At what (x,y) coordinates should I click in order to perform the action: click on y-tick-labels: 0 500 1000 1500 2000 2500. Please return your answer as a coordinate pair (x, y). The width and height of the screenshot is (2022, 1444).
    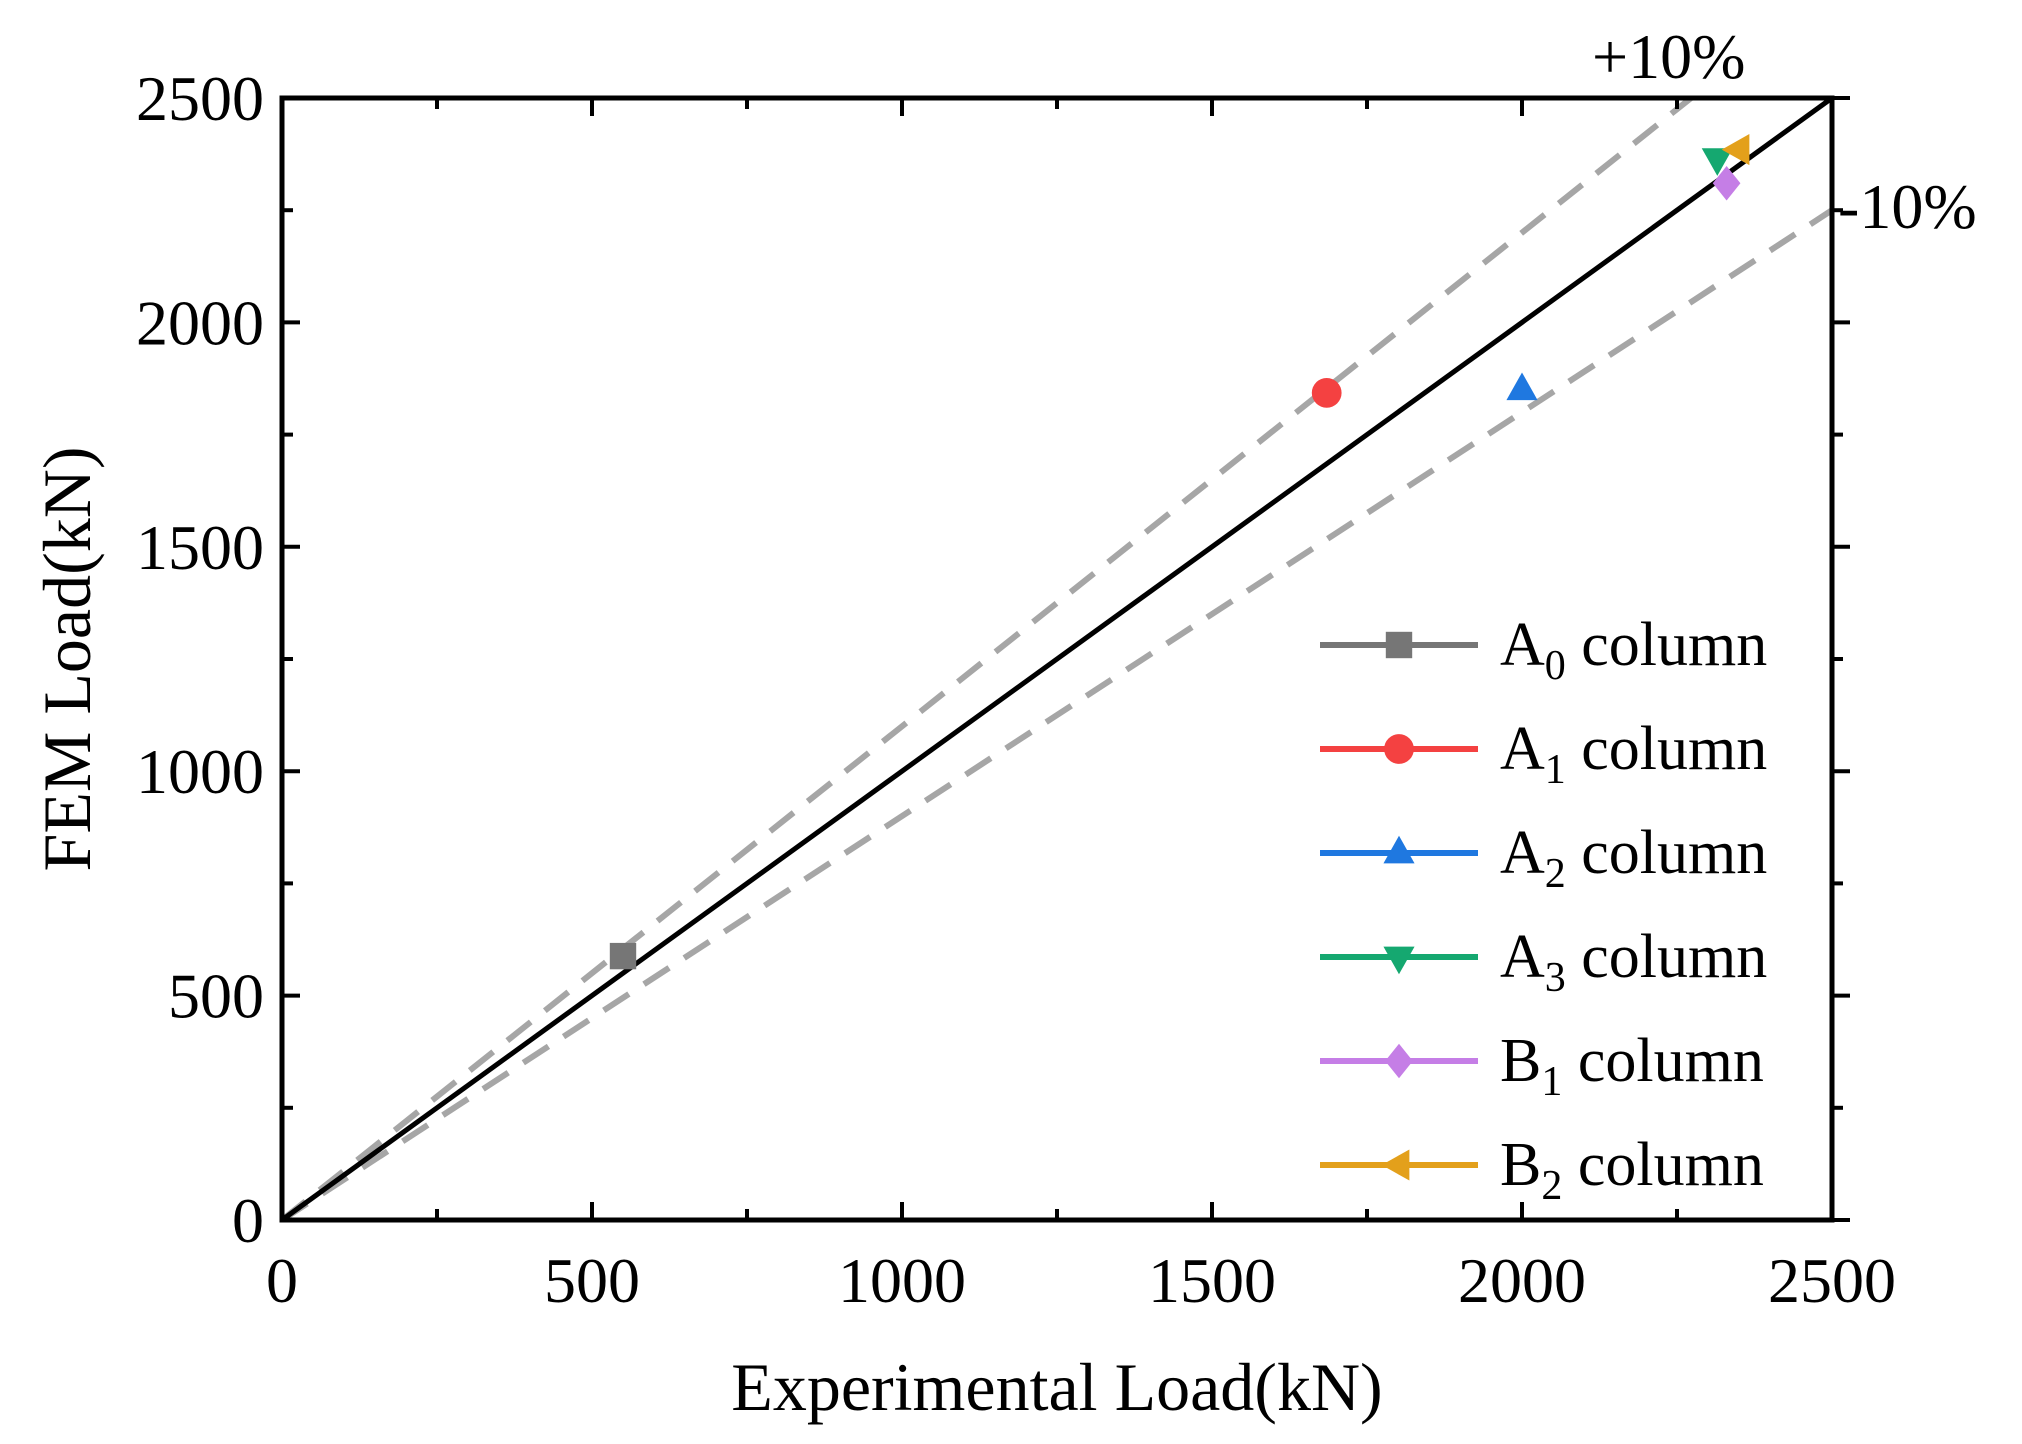
    Looking at the image, I should click on (200, 659).